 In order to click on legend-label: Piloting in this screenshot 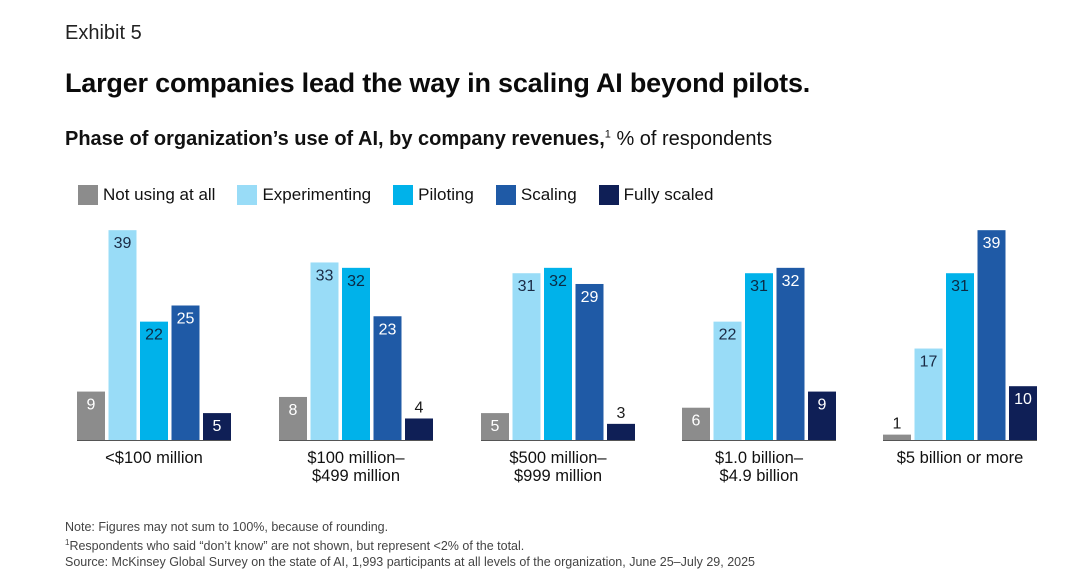, I will do `click(446, 194)`.